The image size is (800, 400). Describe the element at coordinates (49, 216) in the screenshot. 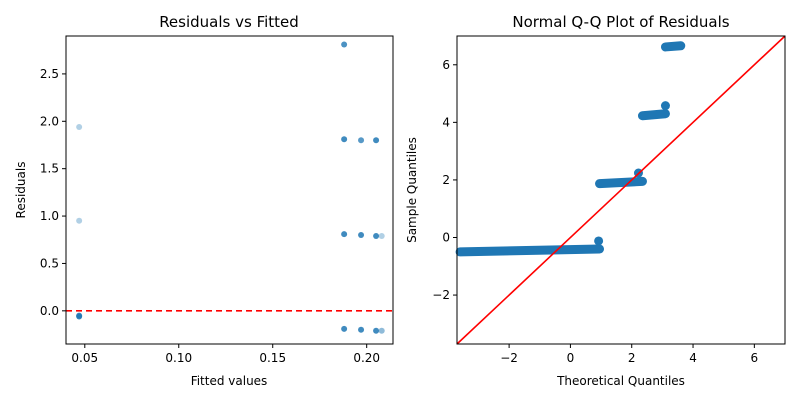

I see `residuals-ytick-label: 1.0` at that location.